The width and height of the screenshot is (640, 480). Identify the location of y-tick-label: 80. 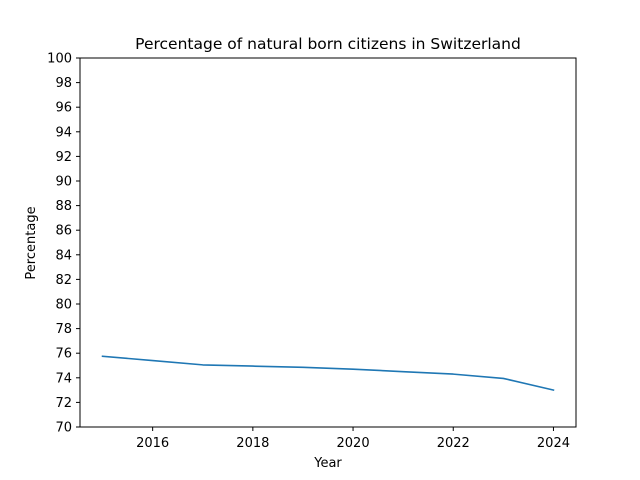
(63, 305).